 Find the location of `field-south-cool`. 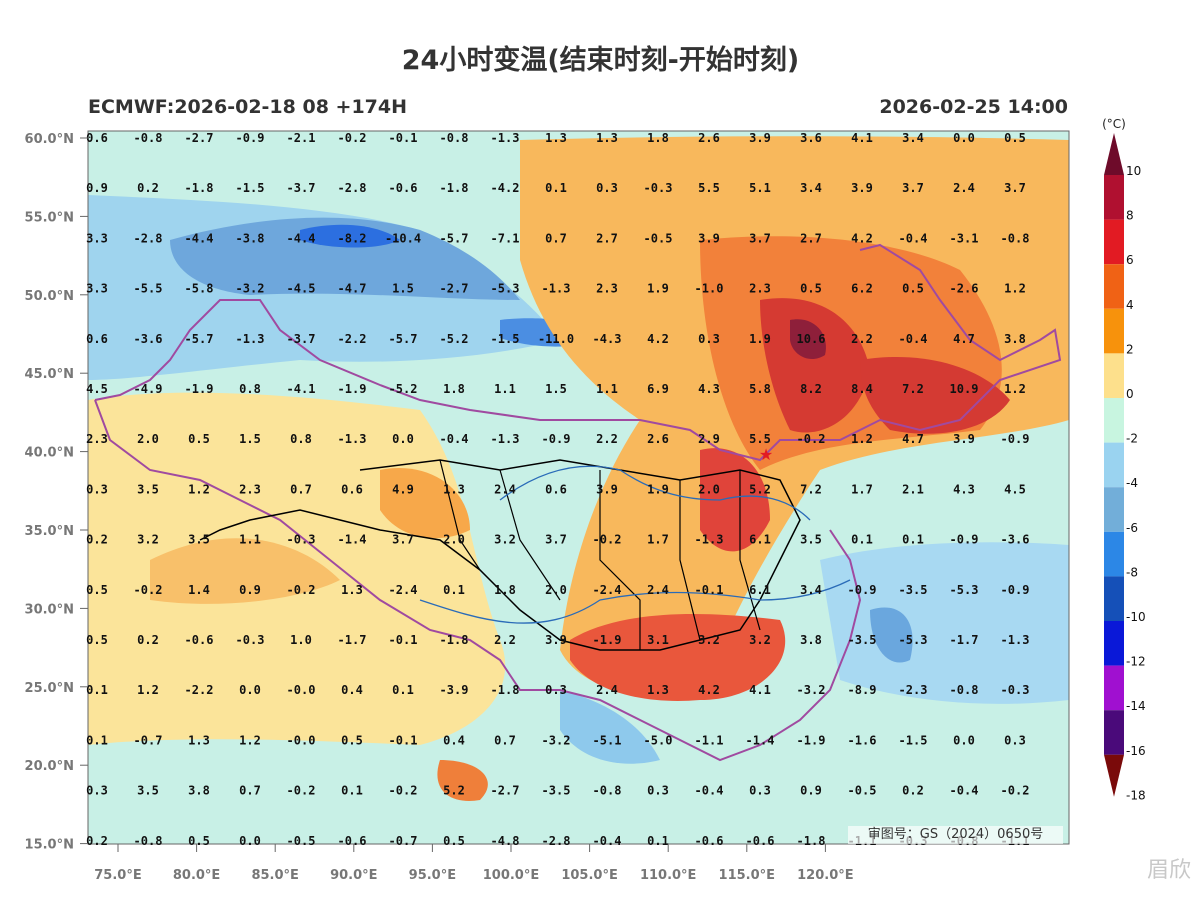

field-south-cool is located at coordinates (610, 727).